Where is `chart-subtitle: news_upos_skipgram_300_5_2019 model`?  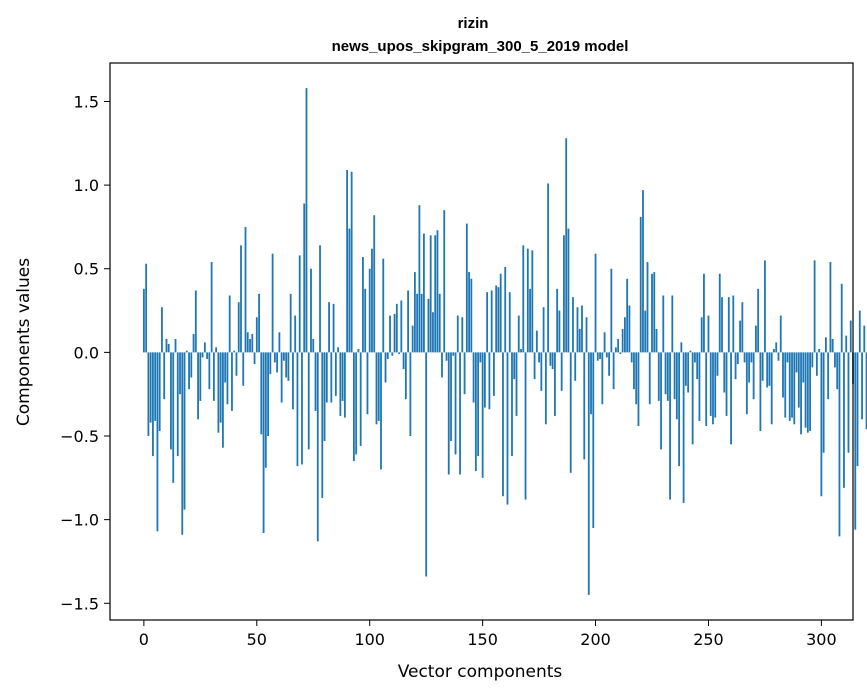 chart-subtitle: news_upos_skipgram_300_5_2019 model is located at coordinates (480, 46).